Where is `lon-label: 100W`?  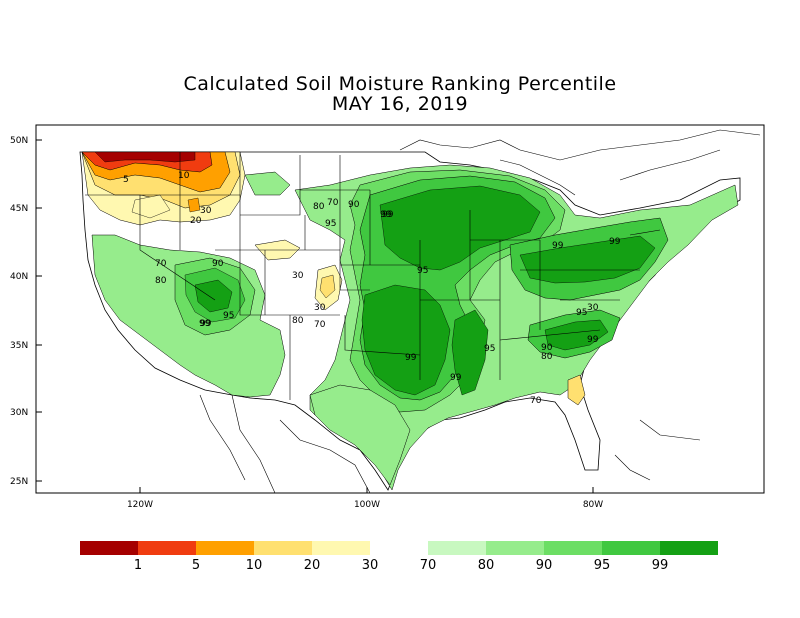 lon-label: 100W is located at coordinates (367, 505).